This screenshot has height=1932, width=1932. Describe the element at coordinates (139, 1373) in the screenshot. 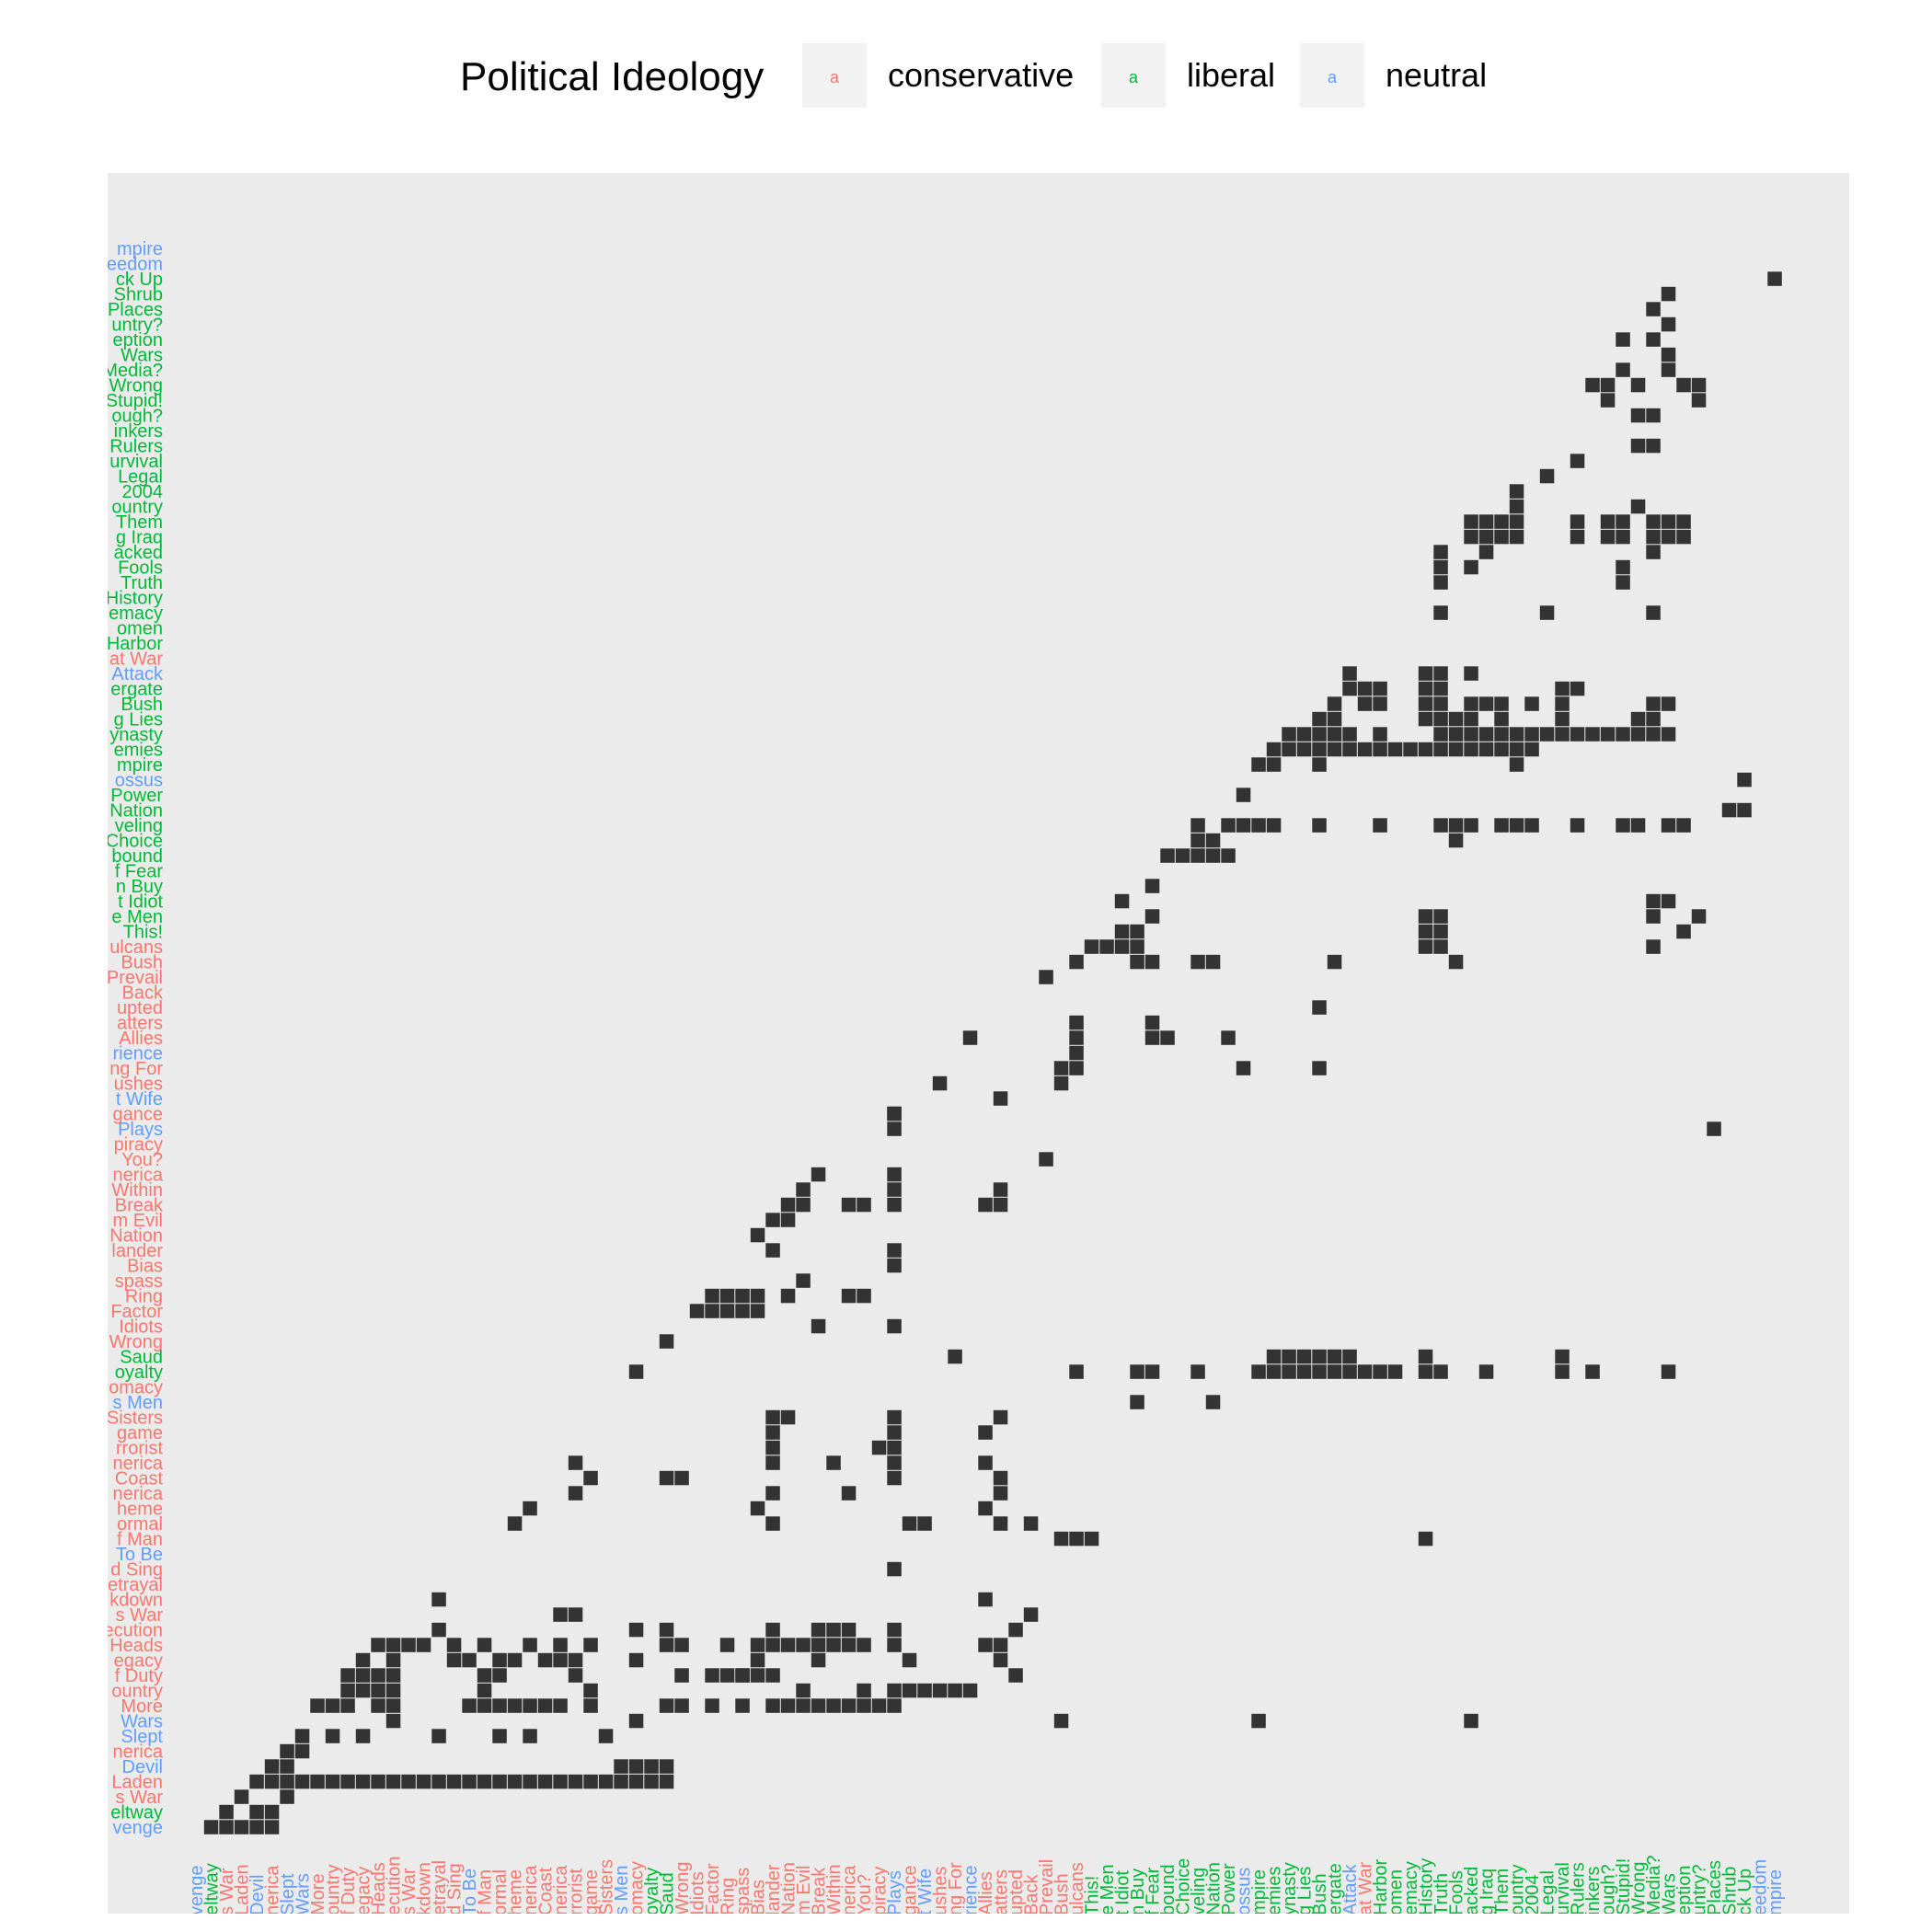

I see `y-tick-label: oyalty` at that location.